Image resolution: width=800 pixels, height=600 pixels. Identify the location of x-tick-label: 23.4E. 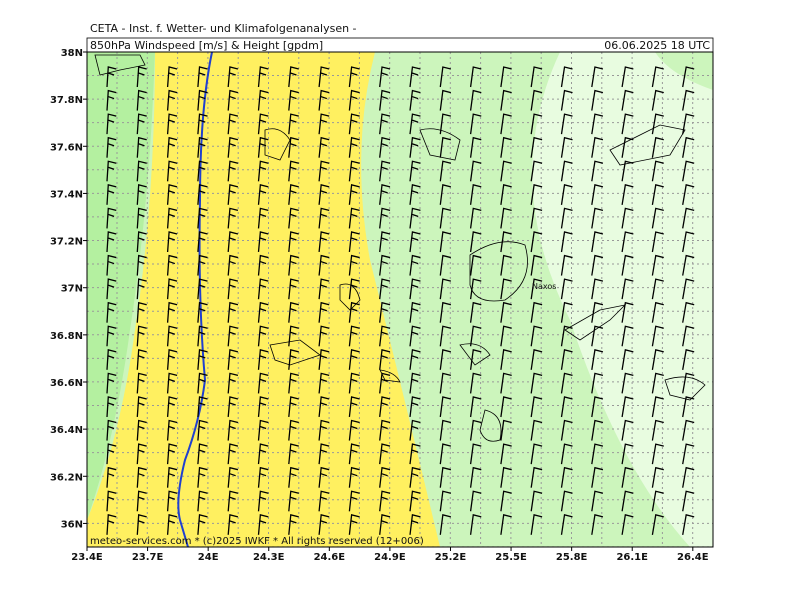
(87, 557).